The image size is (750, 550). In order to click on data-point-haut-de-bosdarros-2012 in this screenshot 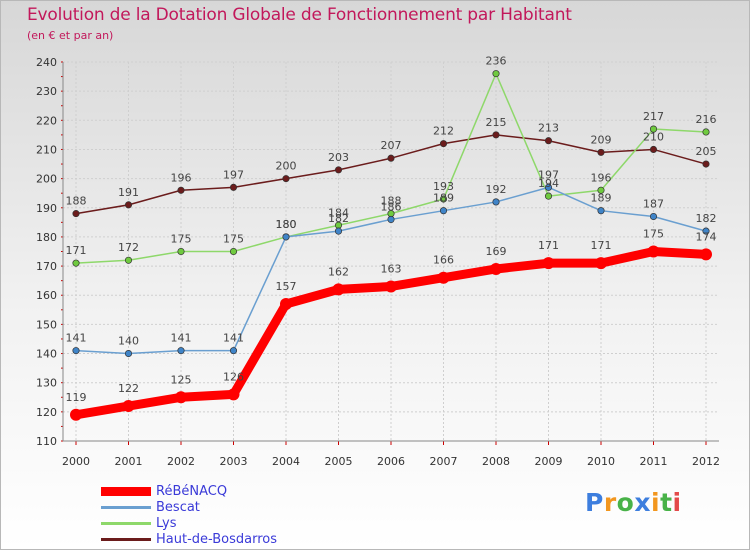, I will do `click(706, 164)`.